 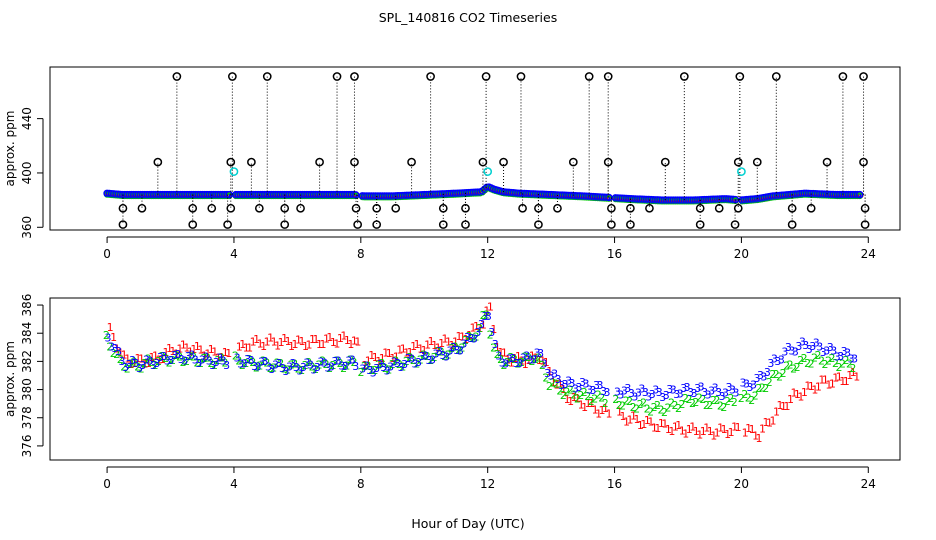 What do you see at coordinates (107, 484) in the screenshot?
I see `bottom-x-tick-label: 0` at bounding box center [107, 484].